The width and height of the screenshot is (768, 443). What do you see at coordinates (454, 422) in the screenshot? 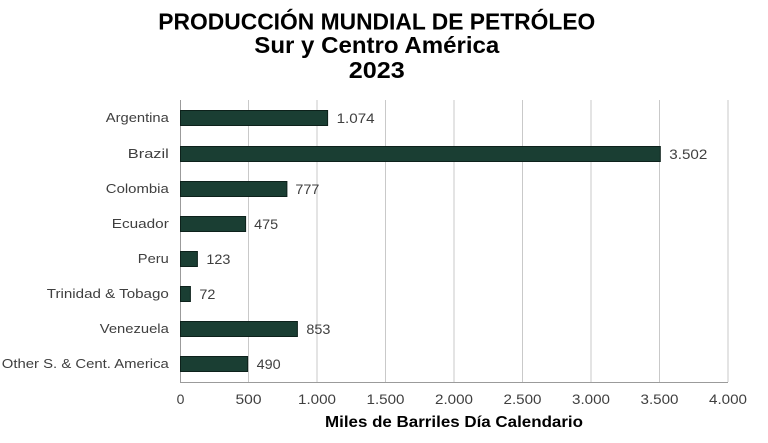
I see `svg-text:Miles de Barriles Día Calendar: Miles de Barriles Día Calendario` at bounding box center [454, 422].